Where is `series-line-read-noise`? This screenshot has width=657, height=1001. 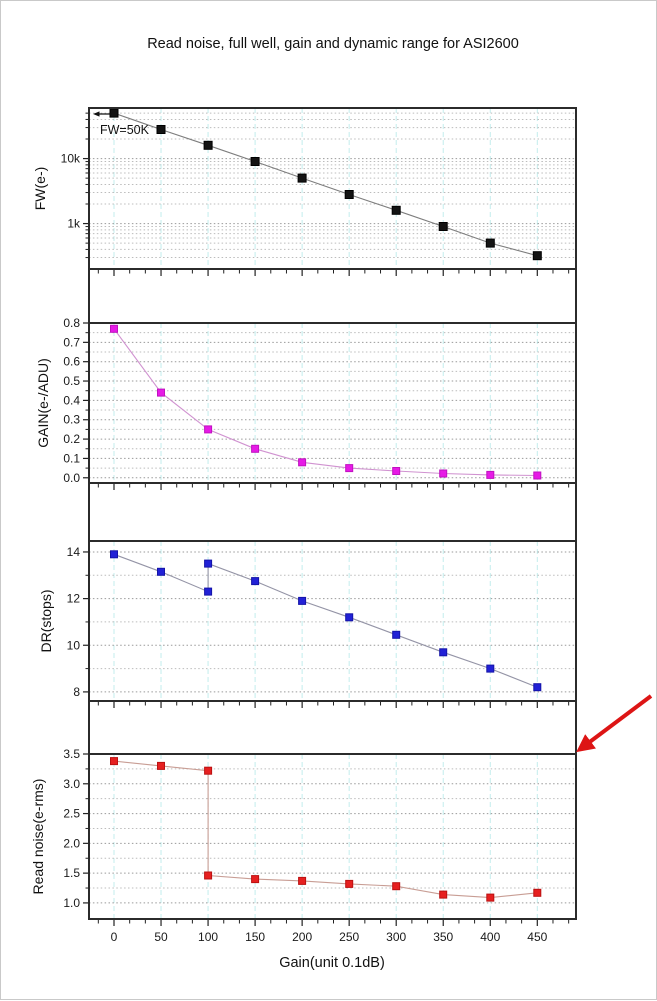 series-line-read-noise is located at coordinates (325, 829).